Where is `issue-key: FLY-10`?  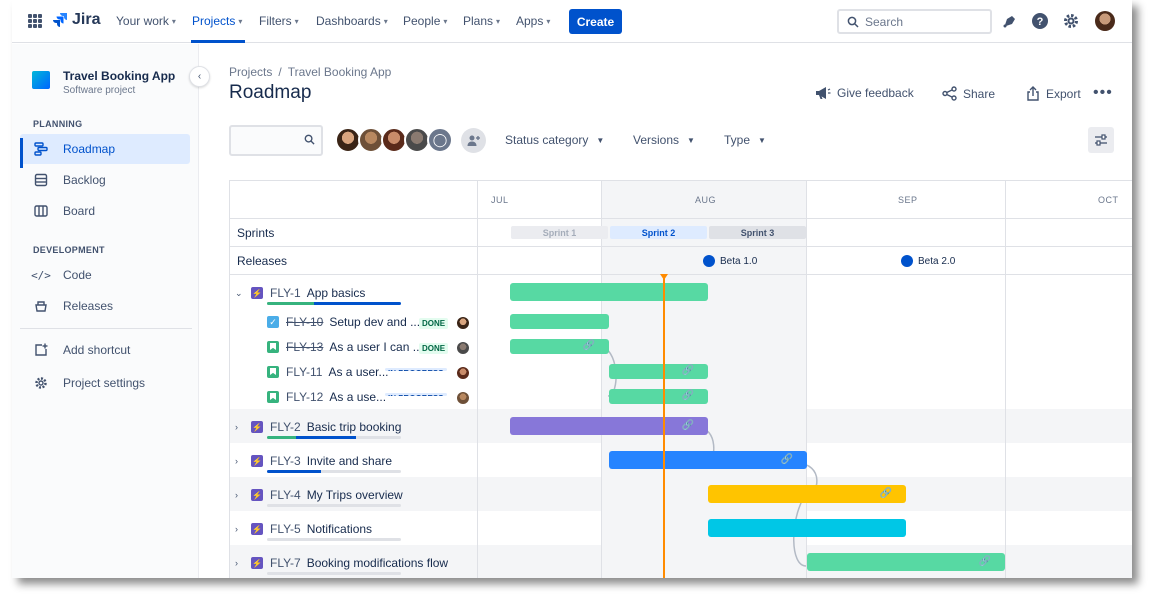
issue-key: FLY-10 is located at coordinates (305, 322).